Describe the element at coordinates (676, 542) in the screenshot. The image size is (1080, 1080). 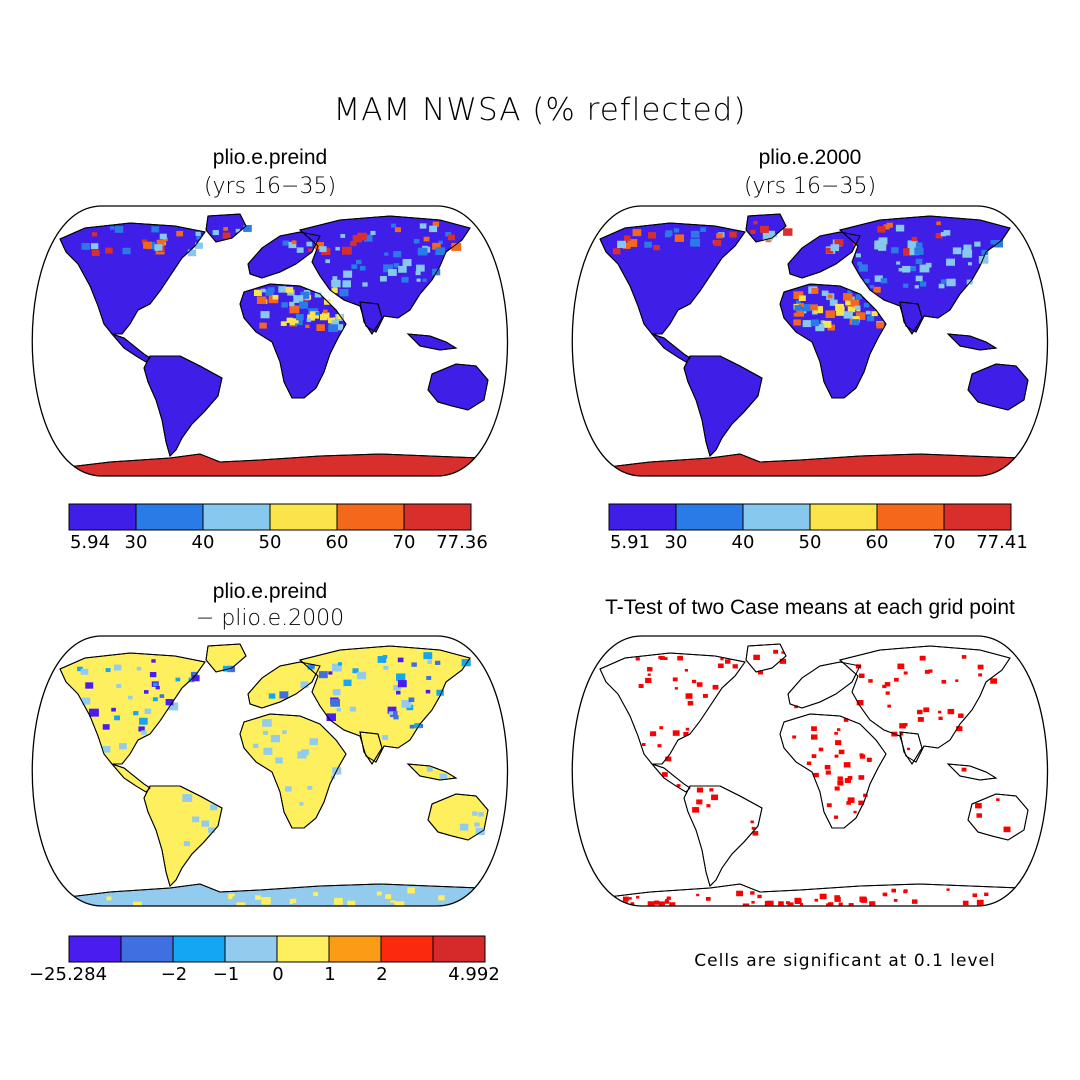
I see `colorbar-tick-label: 30` at that location.